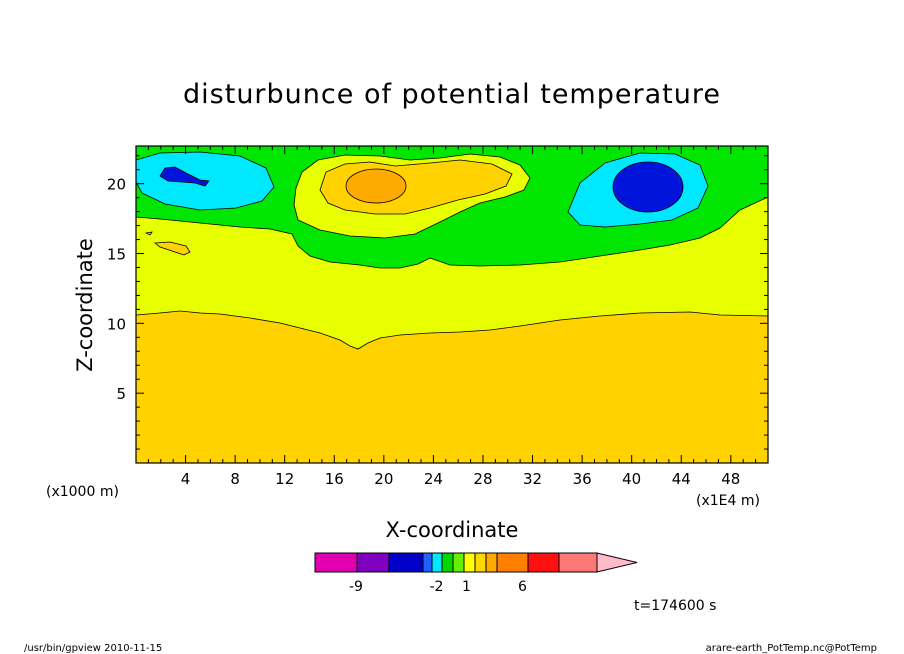 The height and width of the screenshot is (654, 904). What do you see at coordinates (85, 305) in the screenshot?
I see `y-axis-label: Z-coordinate` at bounding box center [85, 305].